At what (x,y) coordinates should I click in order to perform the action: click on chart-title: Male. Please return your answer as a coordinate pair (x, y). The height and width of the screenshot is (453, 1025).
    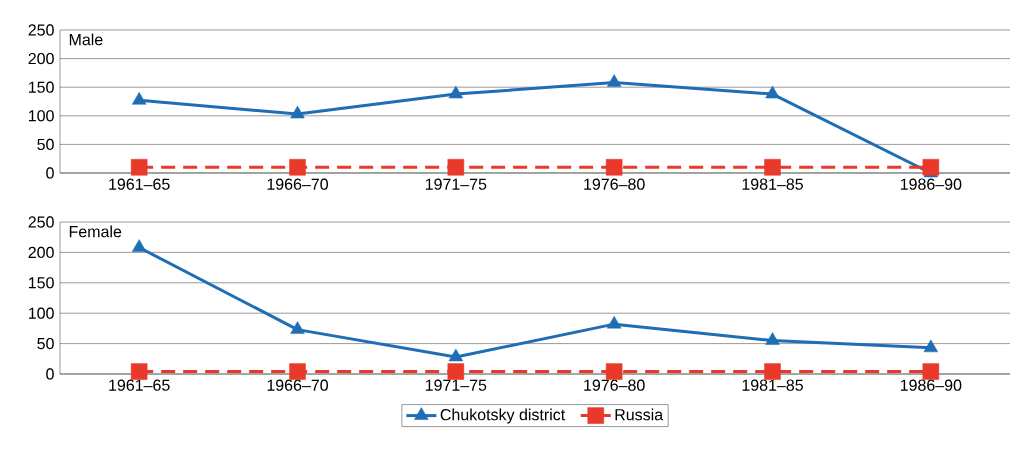
    Looking at the image, I should click on (86, 39).